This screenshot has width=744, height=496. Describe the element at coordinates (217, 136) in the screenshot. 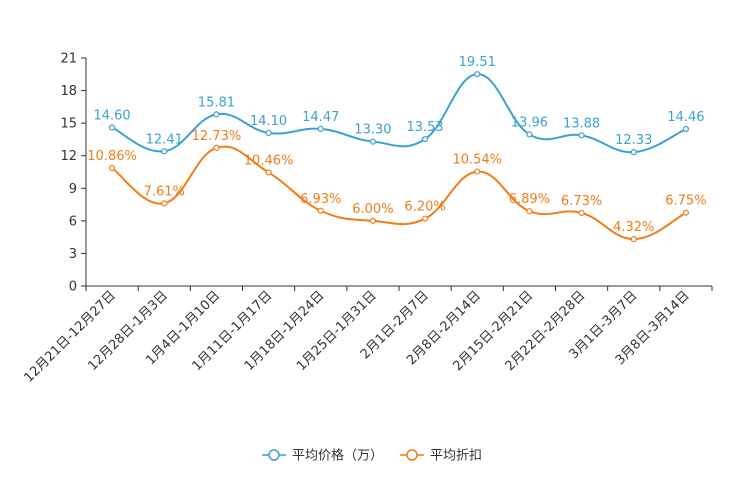

I see `data-label: 12.73%` at that location.